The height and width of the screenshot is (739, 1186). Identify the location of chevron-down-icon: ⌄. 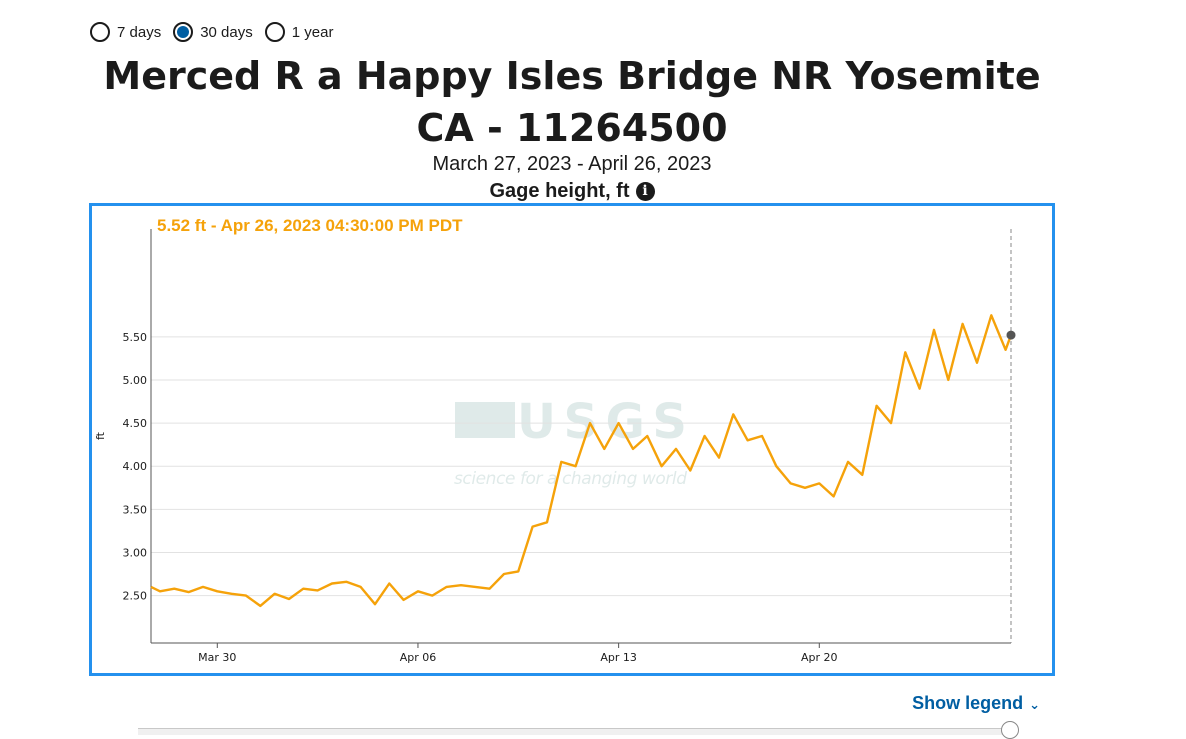
(1034, 704).